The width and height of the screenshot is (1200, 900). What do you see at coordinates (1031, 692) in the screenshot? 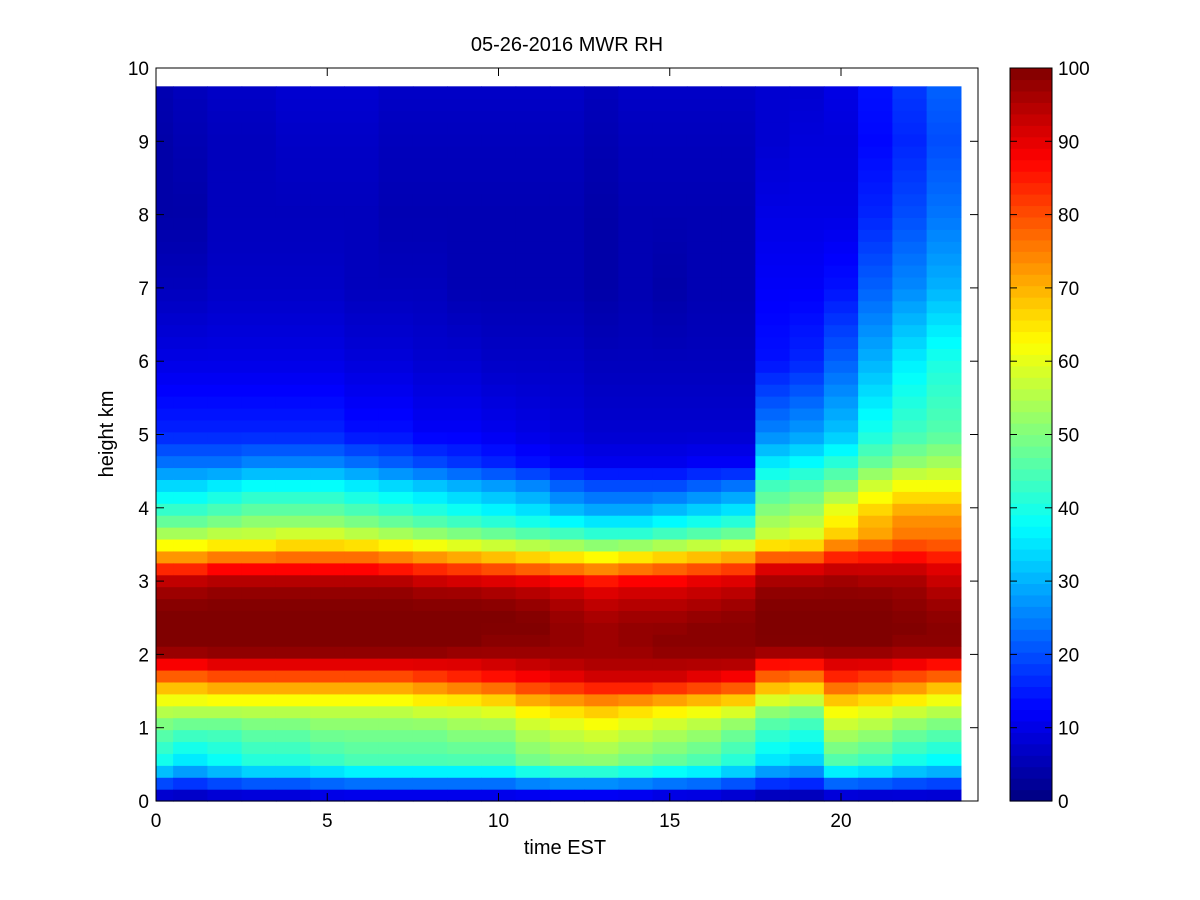
I see `colorbar-swatch` at bounding box center [1031, 692].